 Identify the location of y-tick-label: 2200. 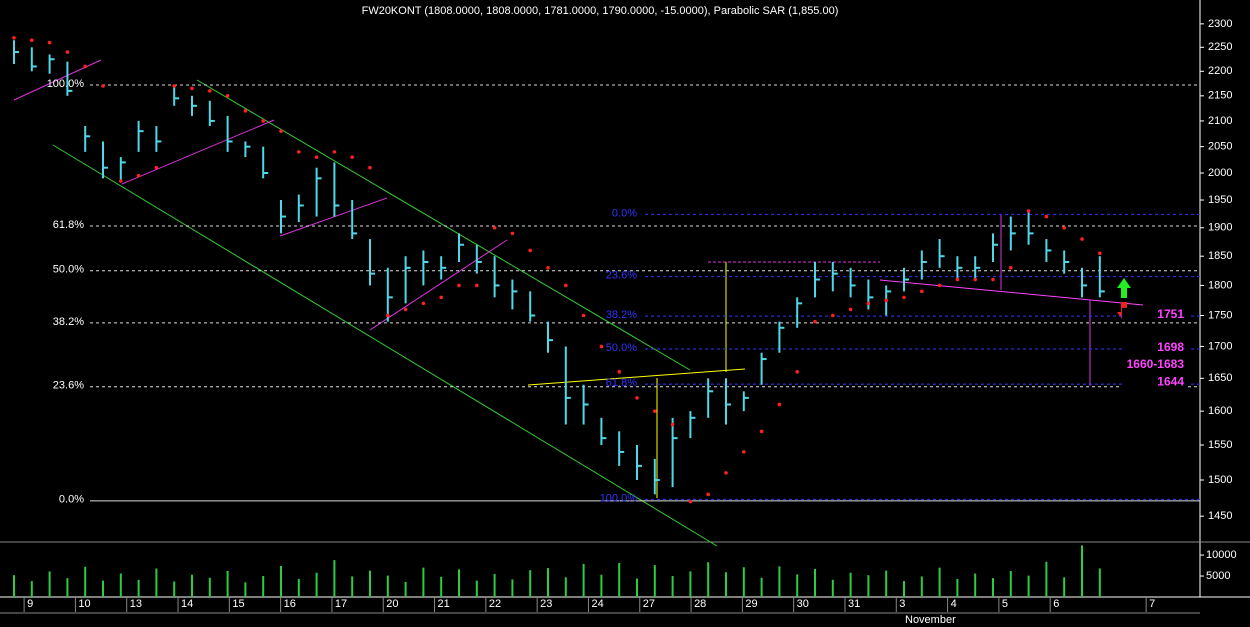
(1220, 71).